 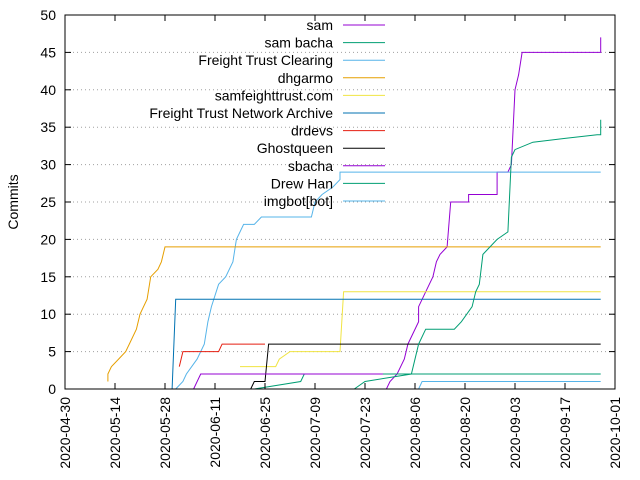 I want to click on legend-label: sbacha, so click(x=310, y=166).